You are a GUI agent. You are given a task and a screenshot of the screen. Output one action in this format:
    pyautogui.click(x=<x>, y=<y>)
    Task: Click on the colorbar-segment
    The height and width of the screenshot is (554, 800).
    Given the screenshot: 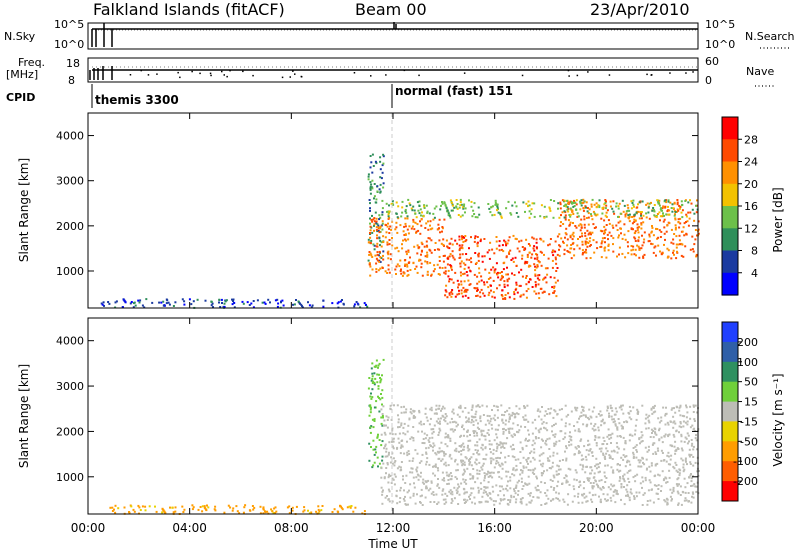 What is the action you would take?
    pyautogui.click(x=730, y=151)
    